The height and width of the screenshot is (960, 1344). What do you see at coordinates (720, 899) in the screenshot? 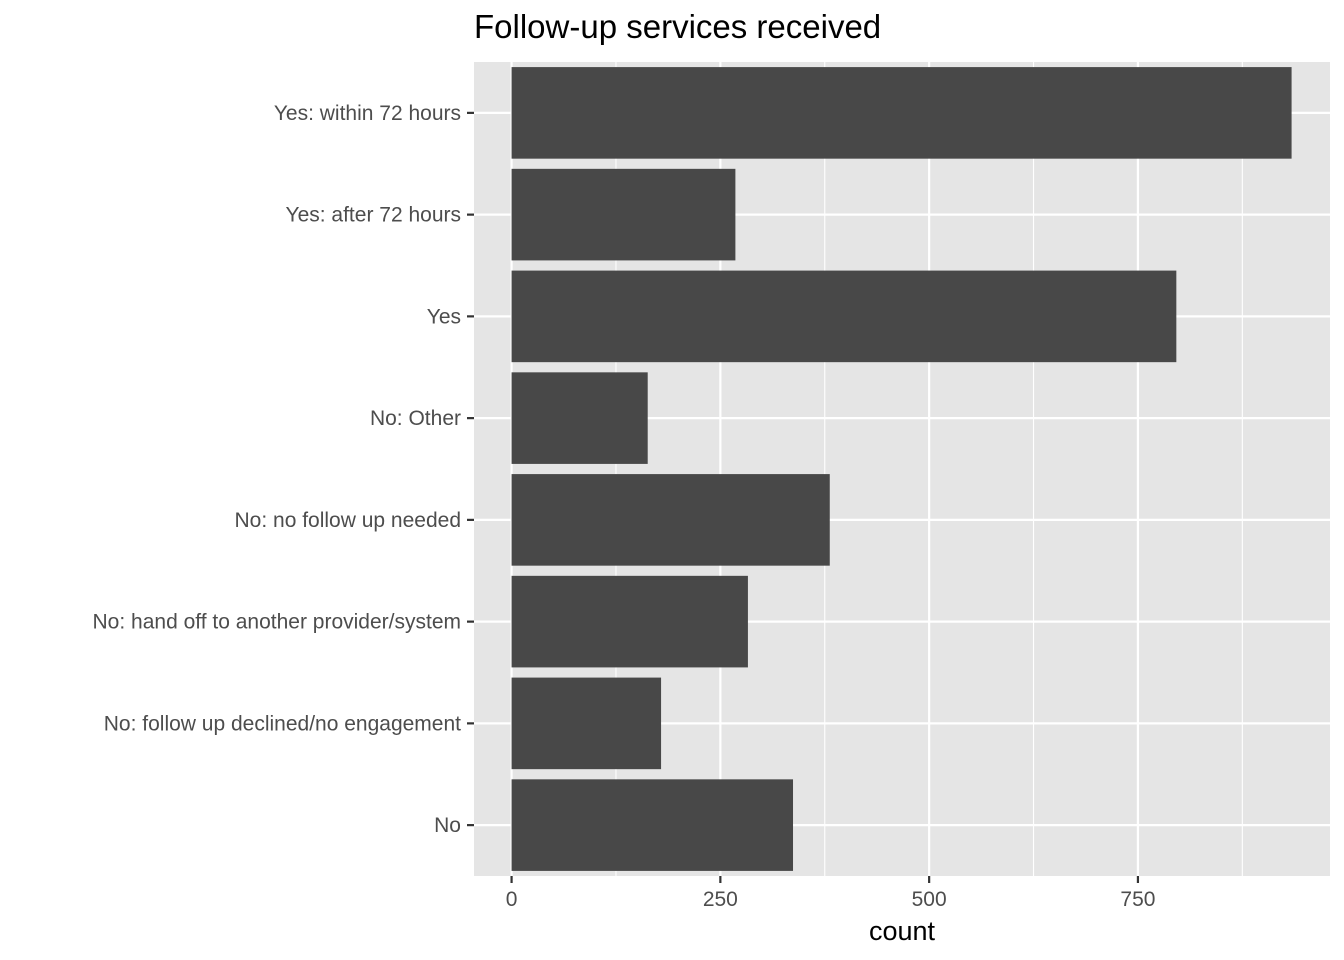
I see `x-tick-label: 250` at bounding box center [720, 899].